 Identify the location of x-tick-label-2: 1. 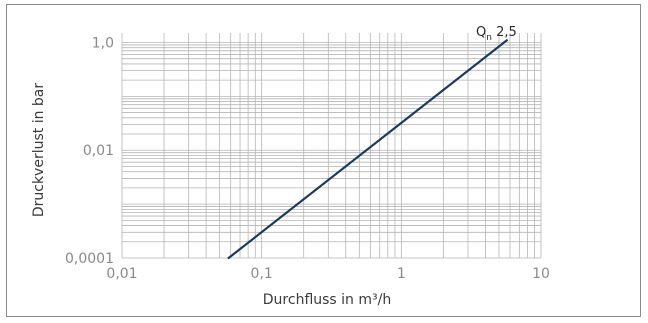
(401, 274).